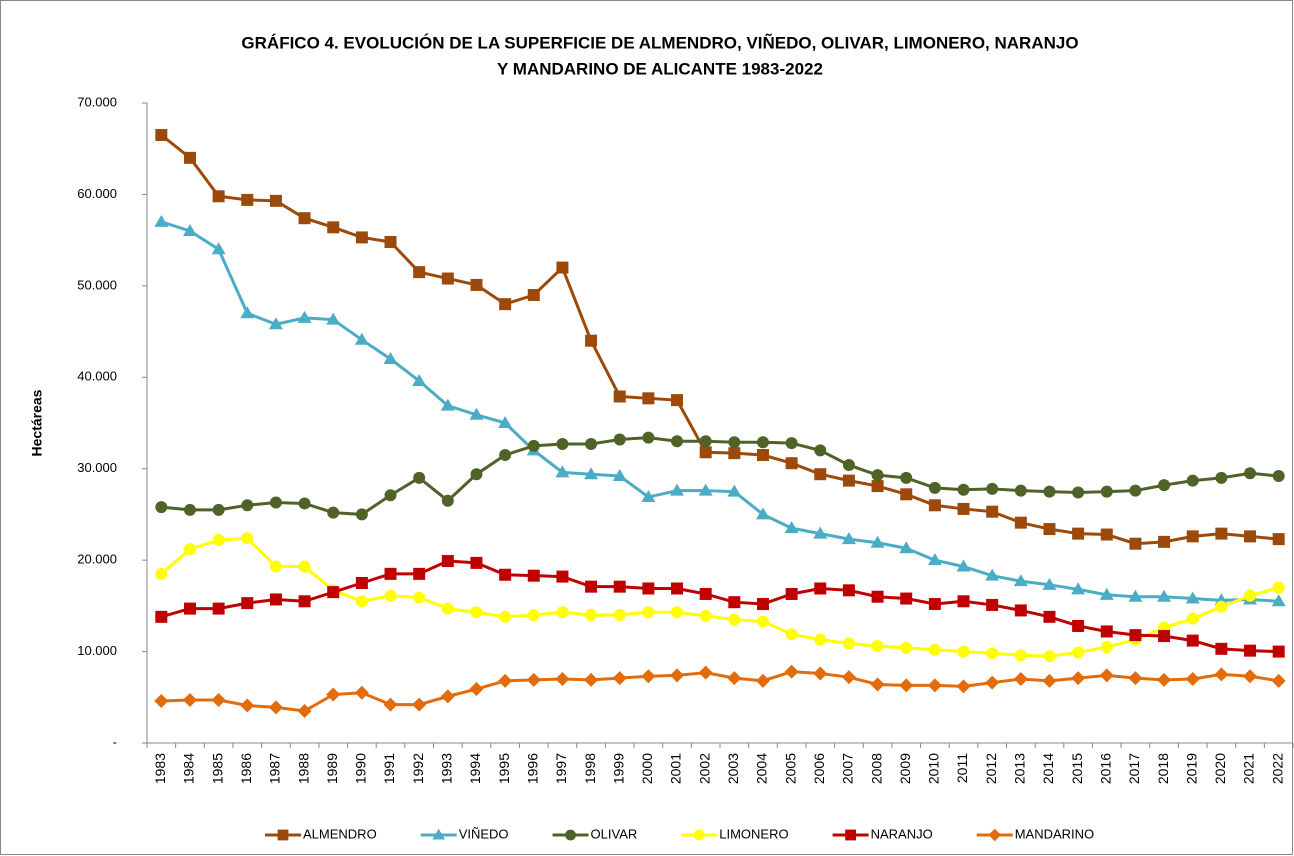 The image size is (1294, 856). What do you see at coordinates (991, 768) in the screenshot?
I see `x-tick-label: 2012` at bounding box center [991, 768].